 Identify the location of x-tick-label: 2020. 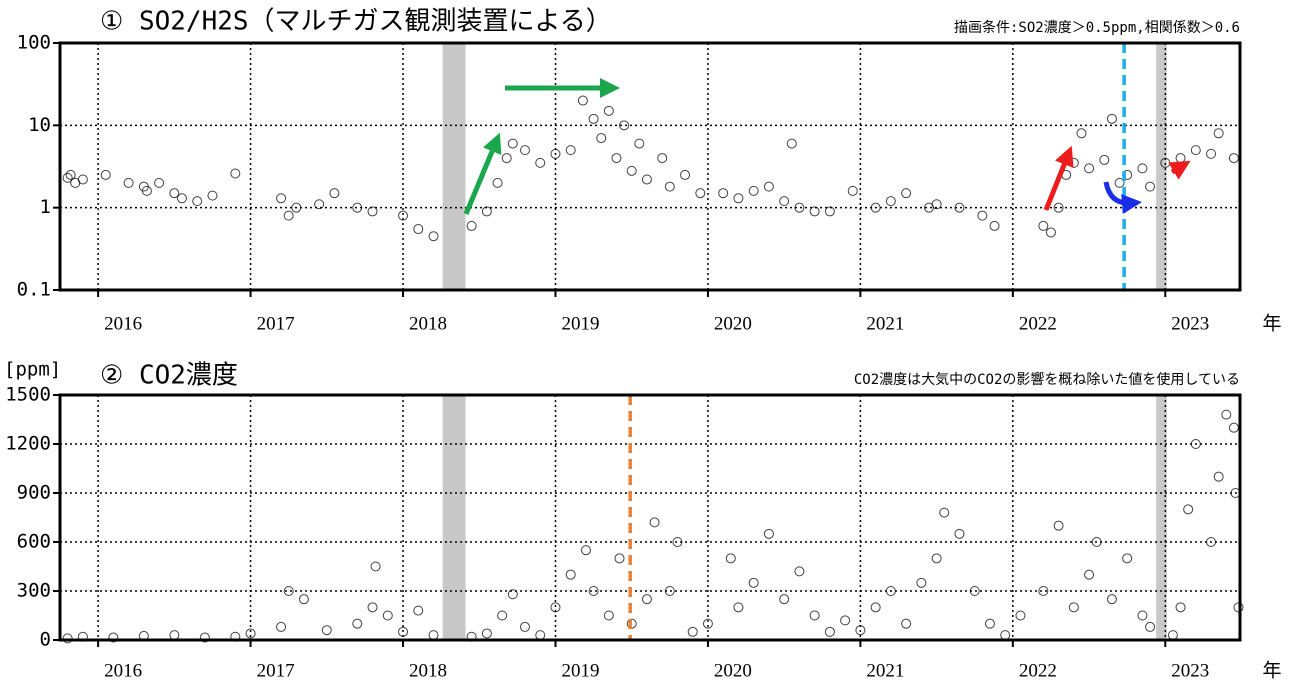
(733, 323).